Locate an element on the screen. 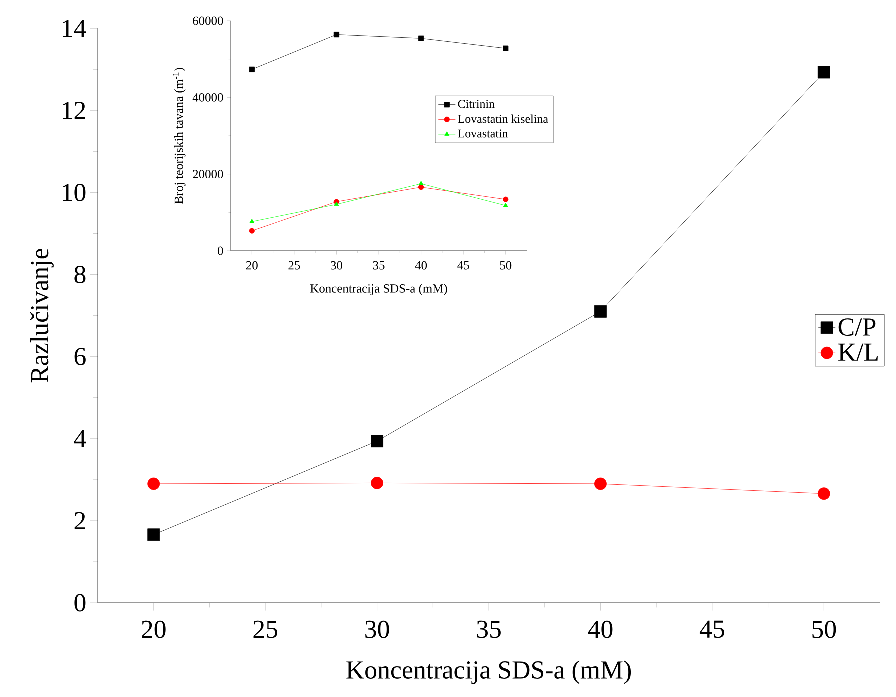 This screenshot has width=896, height=697. y-tick-label: 6 is located at coordinates (80, 357).